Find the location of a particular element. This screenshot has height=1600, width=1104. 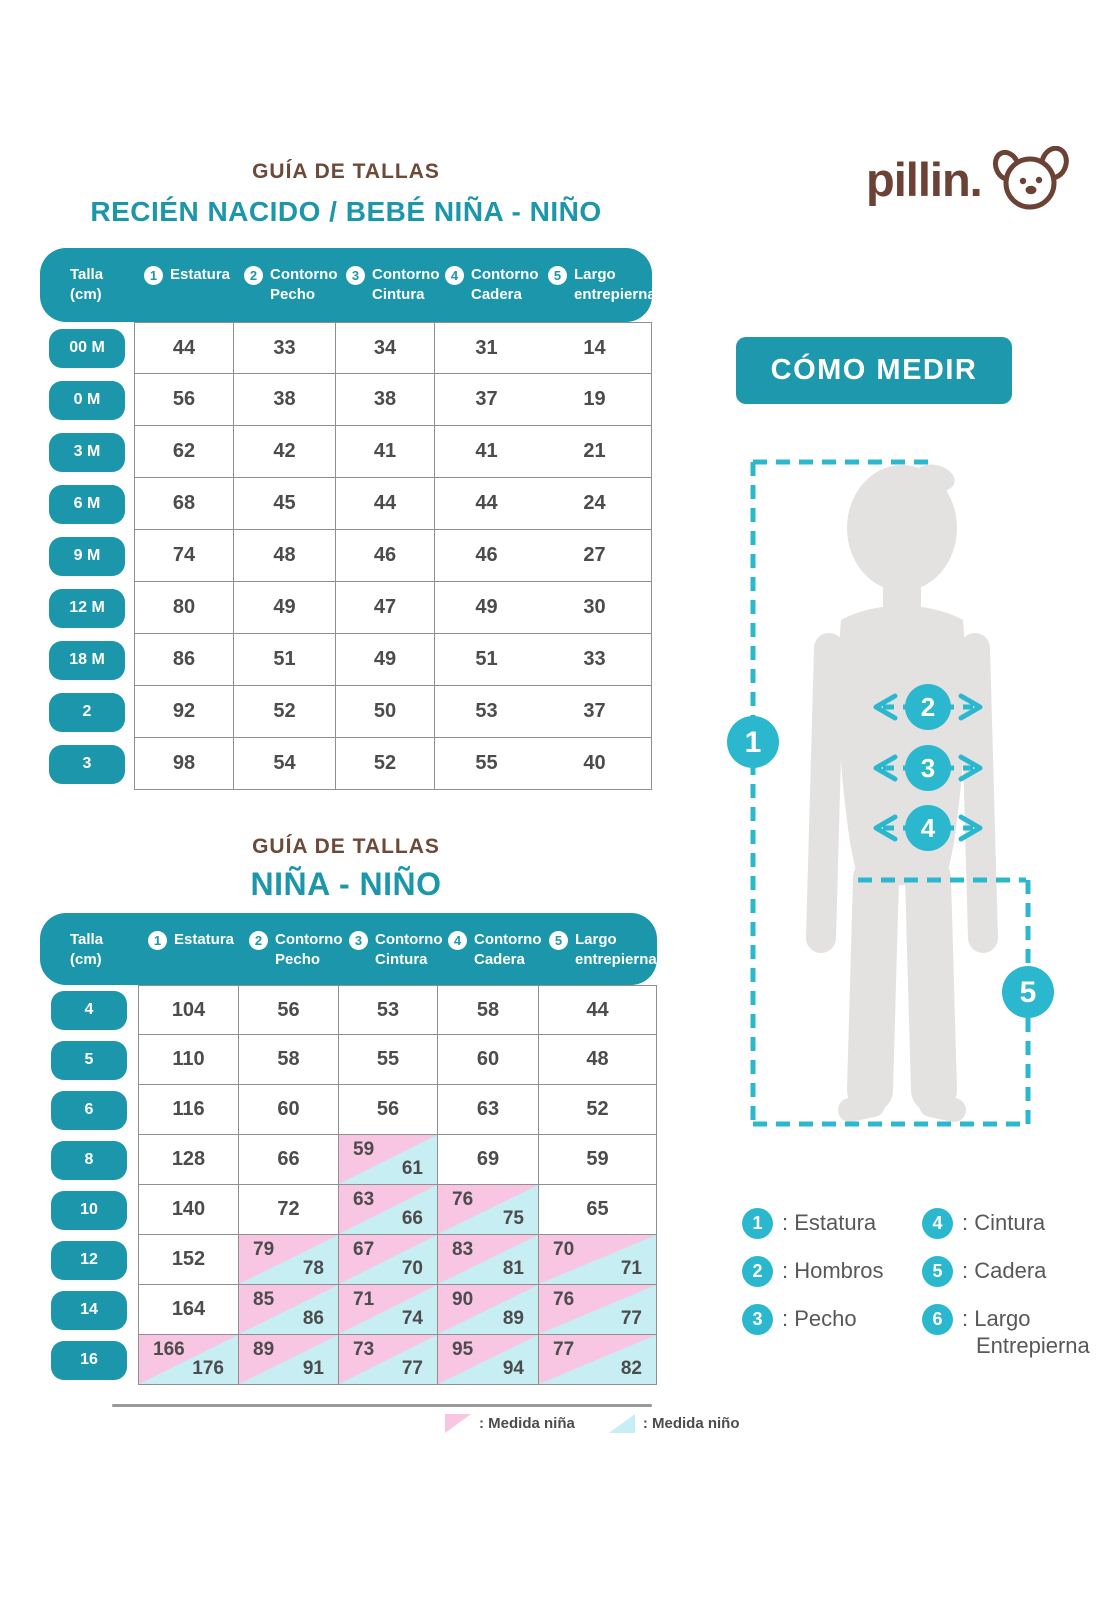

measure-number-badge: 6 is located at coordinates (937, 1319).